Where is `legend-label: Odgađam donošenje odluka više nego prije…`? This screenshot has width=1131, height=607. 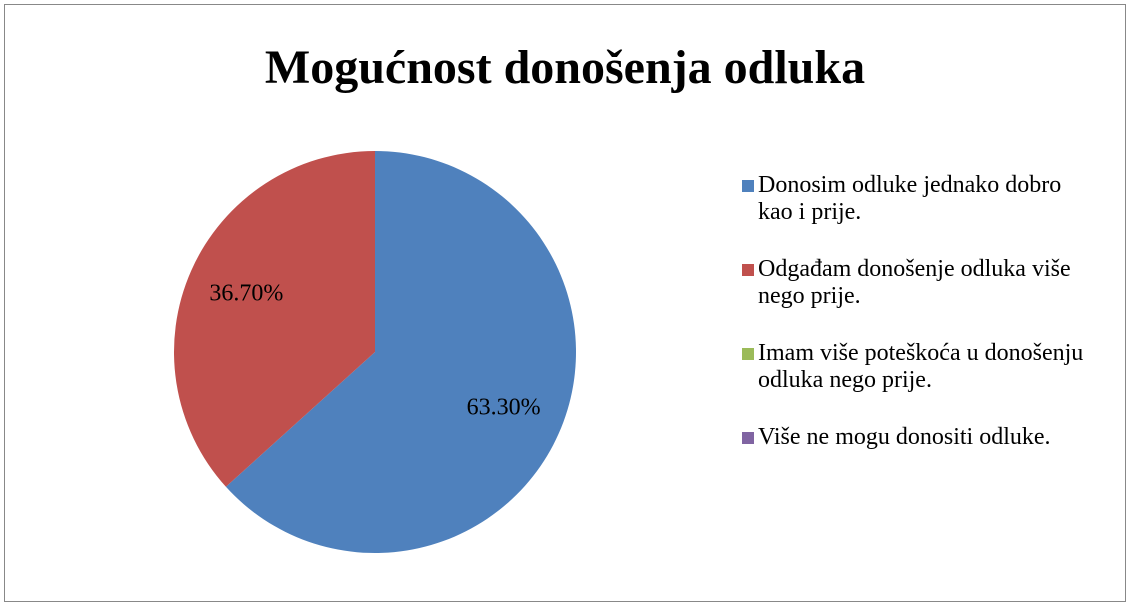 legend-label: Odgađam donošenje odluka više nego prije… is located at coordinates (914, 282).